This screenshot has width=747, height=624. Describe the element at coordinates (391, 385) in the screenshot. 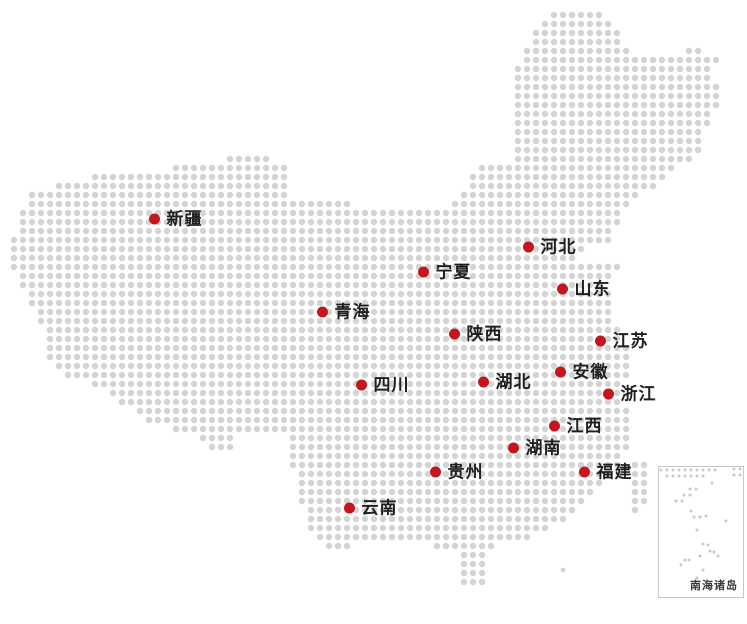

I see `marker-label: 四川` at that location.